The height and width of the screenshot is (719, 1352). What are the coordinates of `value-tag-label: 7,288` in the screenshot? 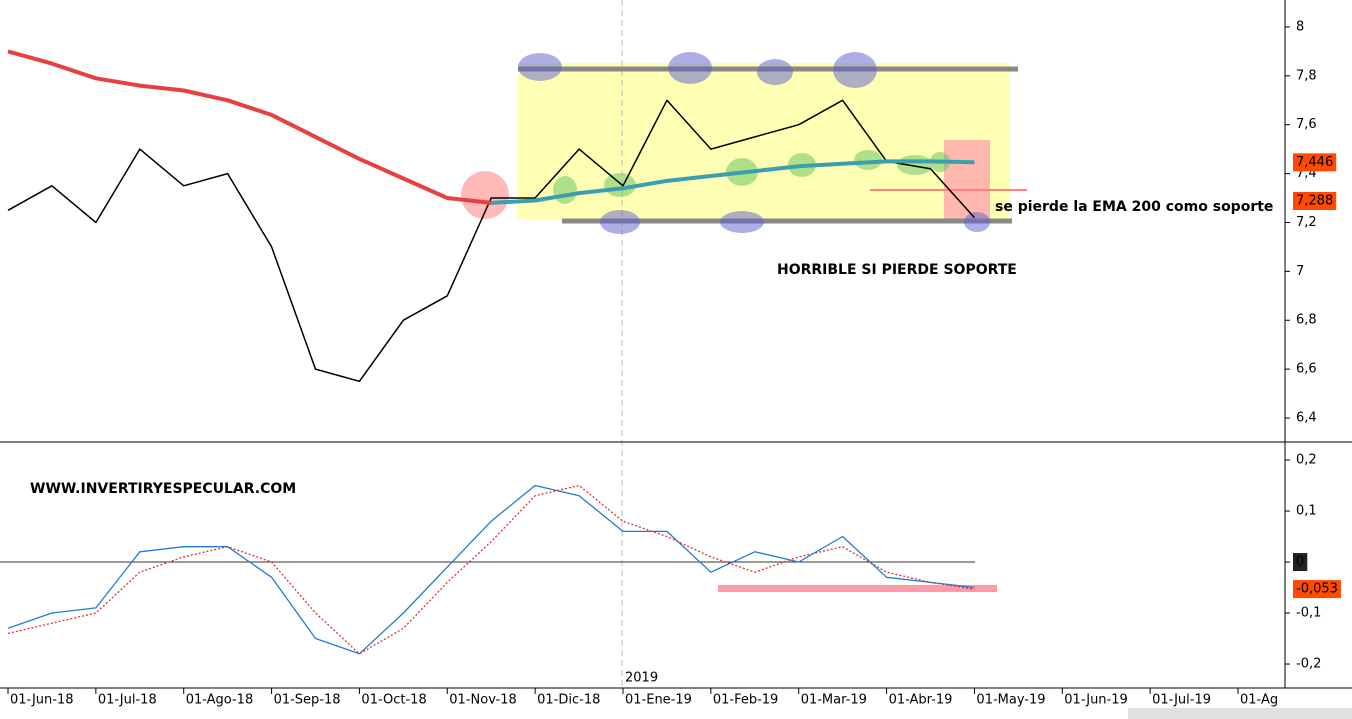 It's located at (1314, 200).